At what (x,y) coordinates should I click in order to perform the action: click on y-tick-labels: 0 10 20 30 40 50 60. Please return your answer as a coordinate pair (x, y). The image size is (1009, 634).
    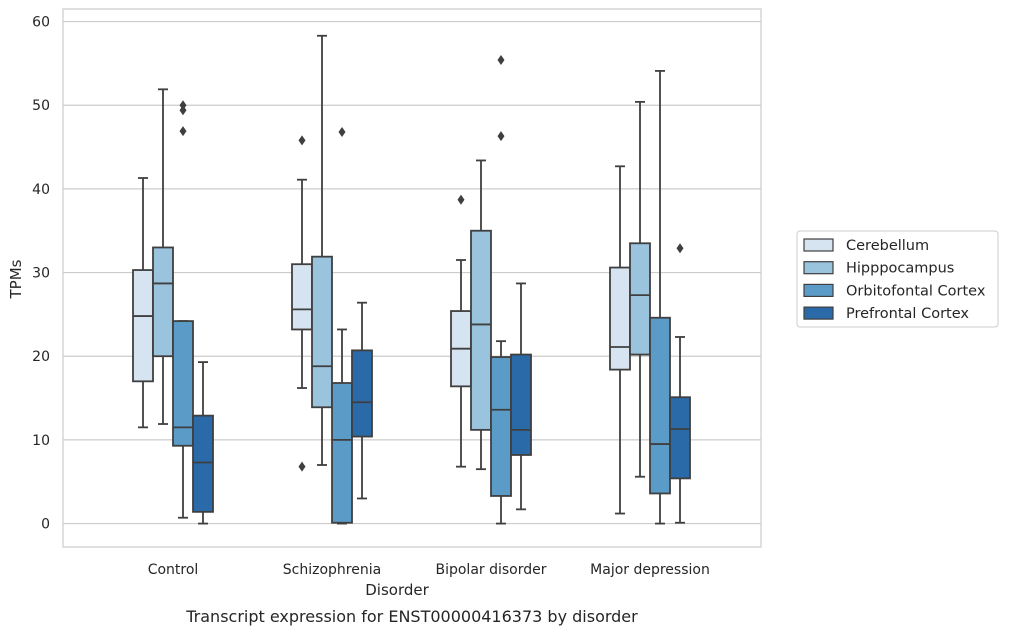
    Looking at the image, I should click on (41, 274).